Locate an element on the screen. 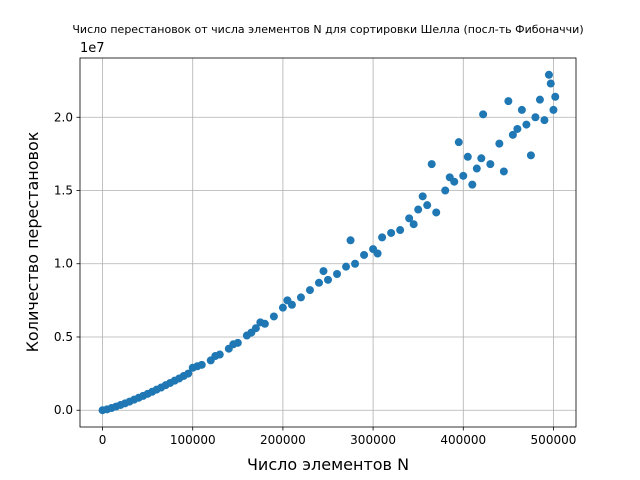  x-tick-label: 300000 is located at coordinates (373, 440).